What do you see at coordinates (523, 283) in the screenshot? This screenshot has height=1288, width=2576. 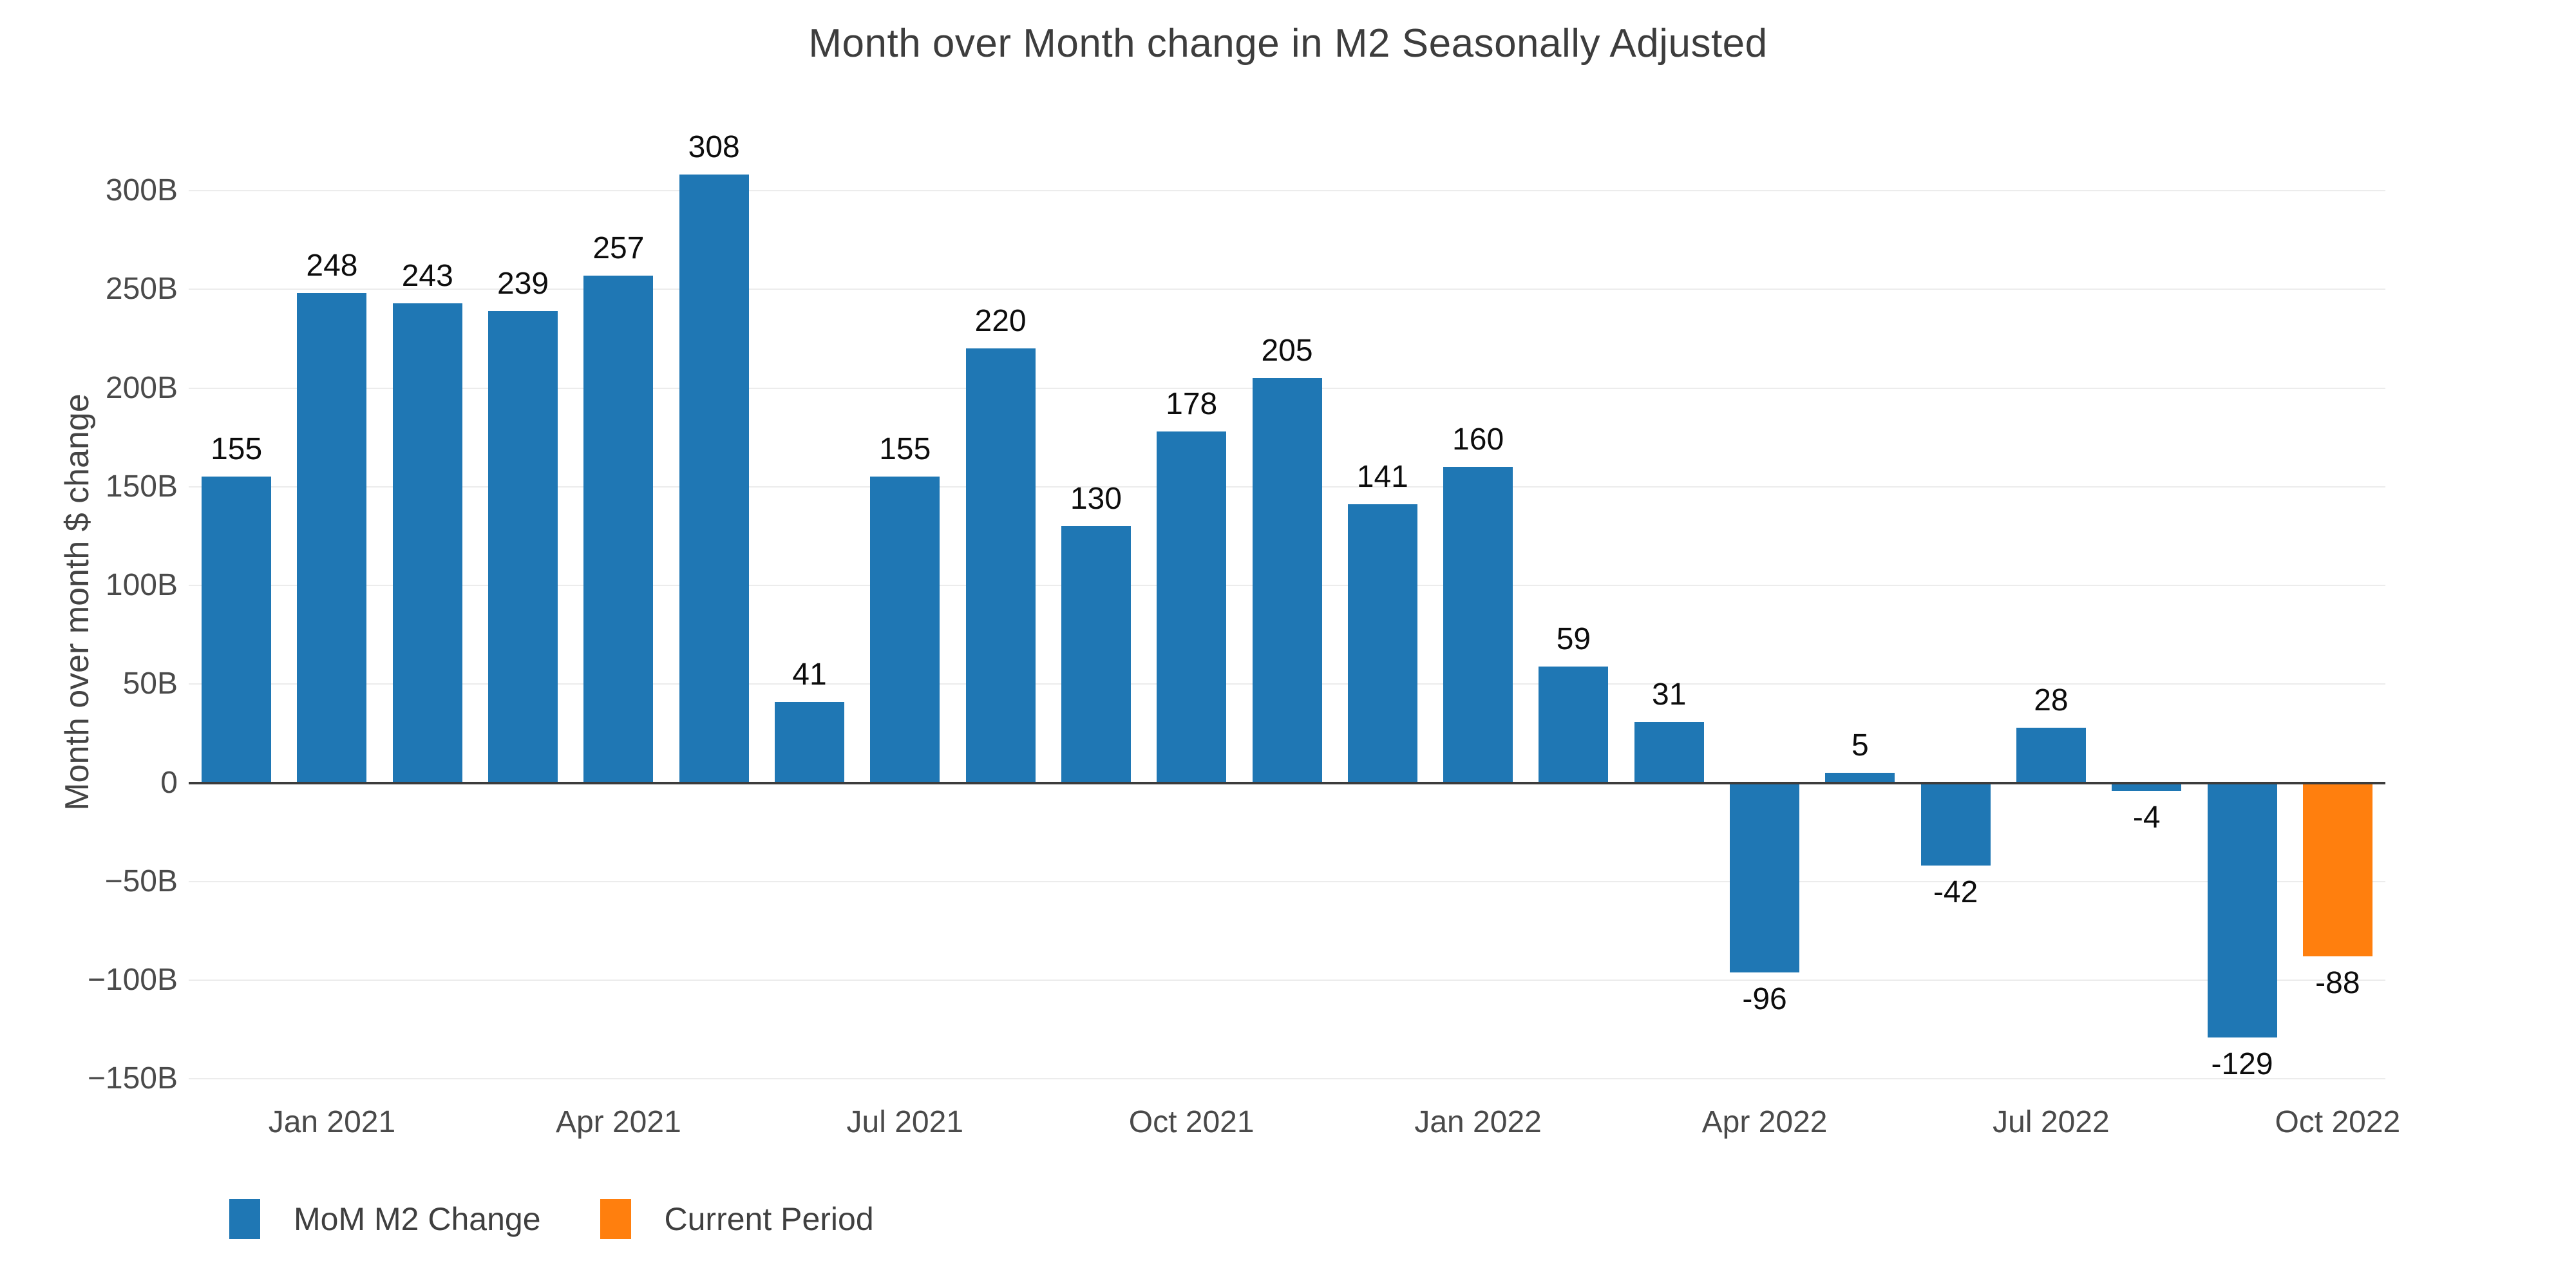 I see `bar-value-label: 239` at bounding box center [523, 283].